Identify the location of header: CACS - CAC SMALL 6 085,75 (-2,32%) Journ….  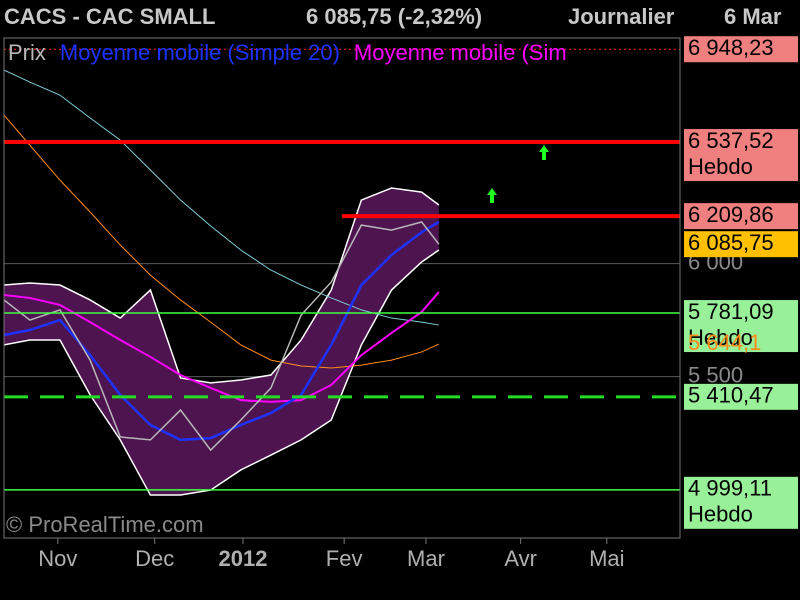
(393, 16).